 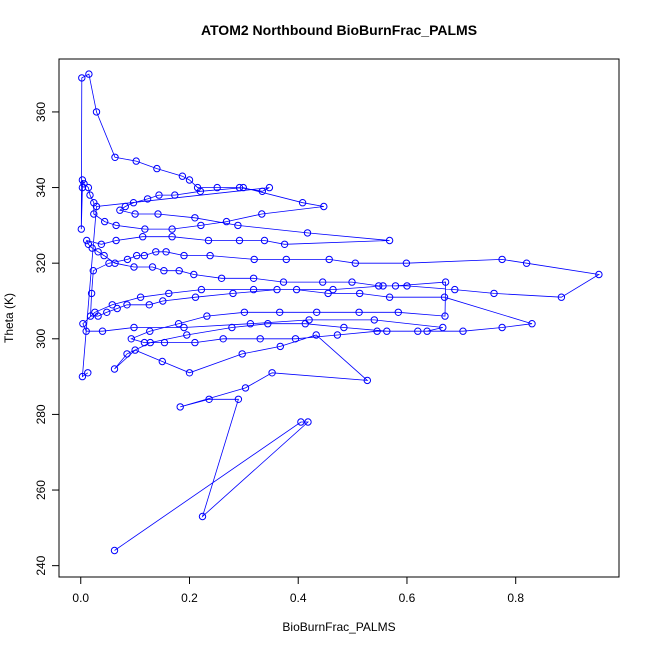 I want to click on chart-title: ATOM2 Northbound BioBurnFrac_PALMS, so click(x=339, y=30).